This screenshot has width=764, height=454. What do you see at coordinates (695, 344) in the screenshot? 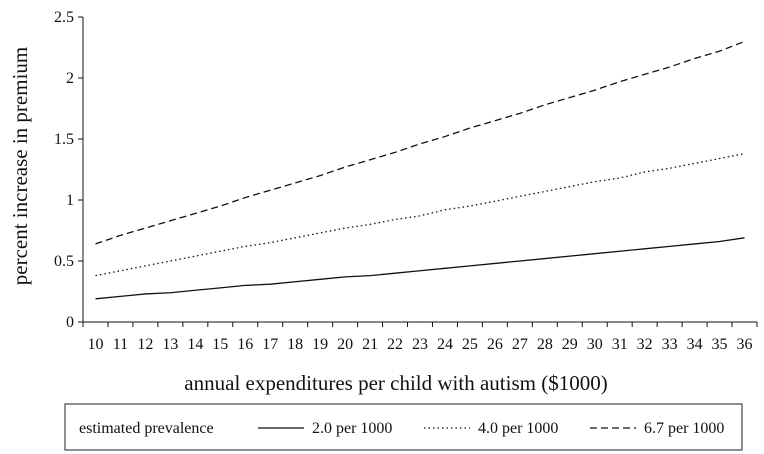
I see `x-tick-label: 34` at bounding box center [695, 344].